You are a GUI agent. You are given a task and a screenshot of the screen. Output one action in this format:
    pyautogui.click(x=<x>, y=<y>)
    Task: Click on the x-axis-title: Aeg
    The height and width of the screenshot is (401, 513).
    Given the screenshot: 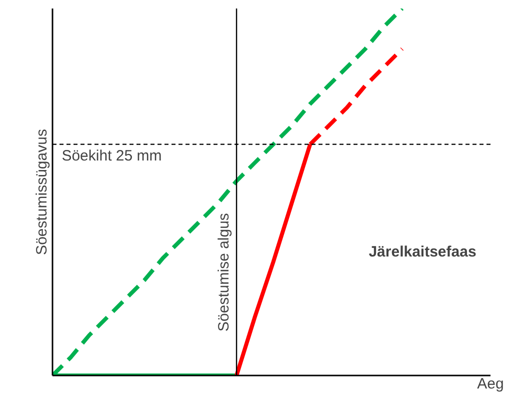 What is the action you would take?
    pyautogui.click(x=490, y=384)
    